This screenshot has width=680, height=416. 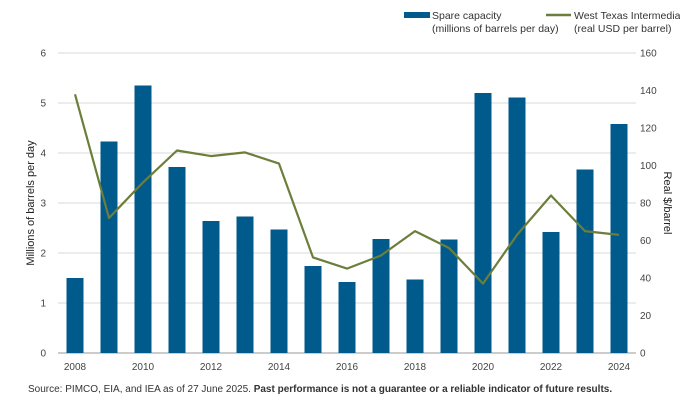 What do you see at coordinates (43, 104) in the screenshot?
I see `left-tick-label: 5` at bounding box center [43, 104].